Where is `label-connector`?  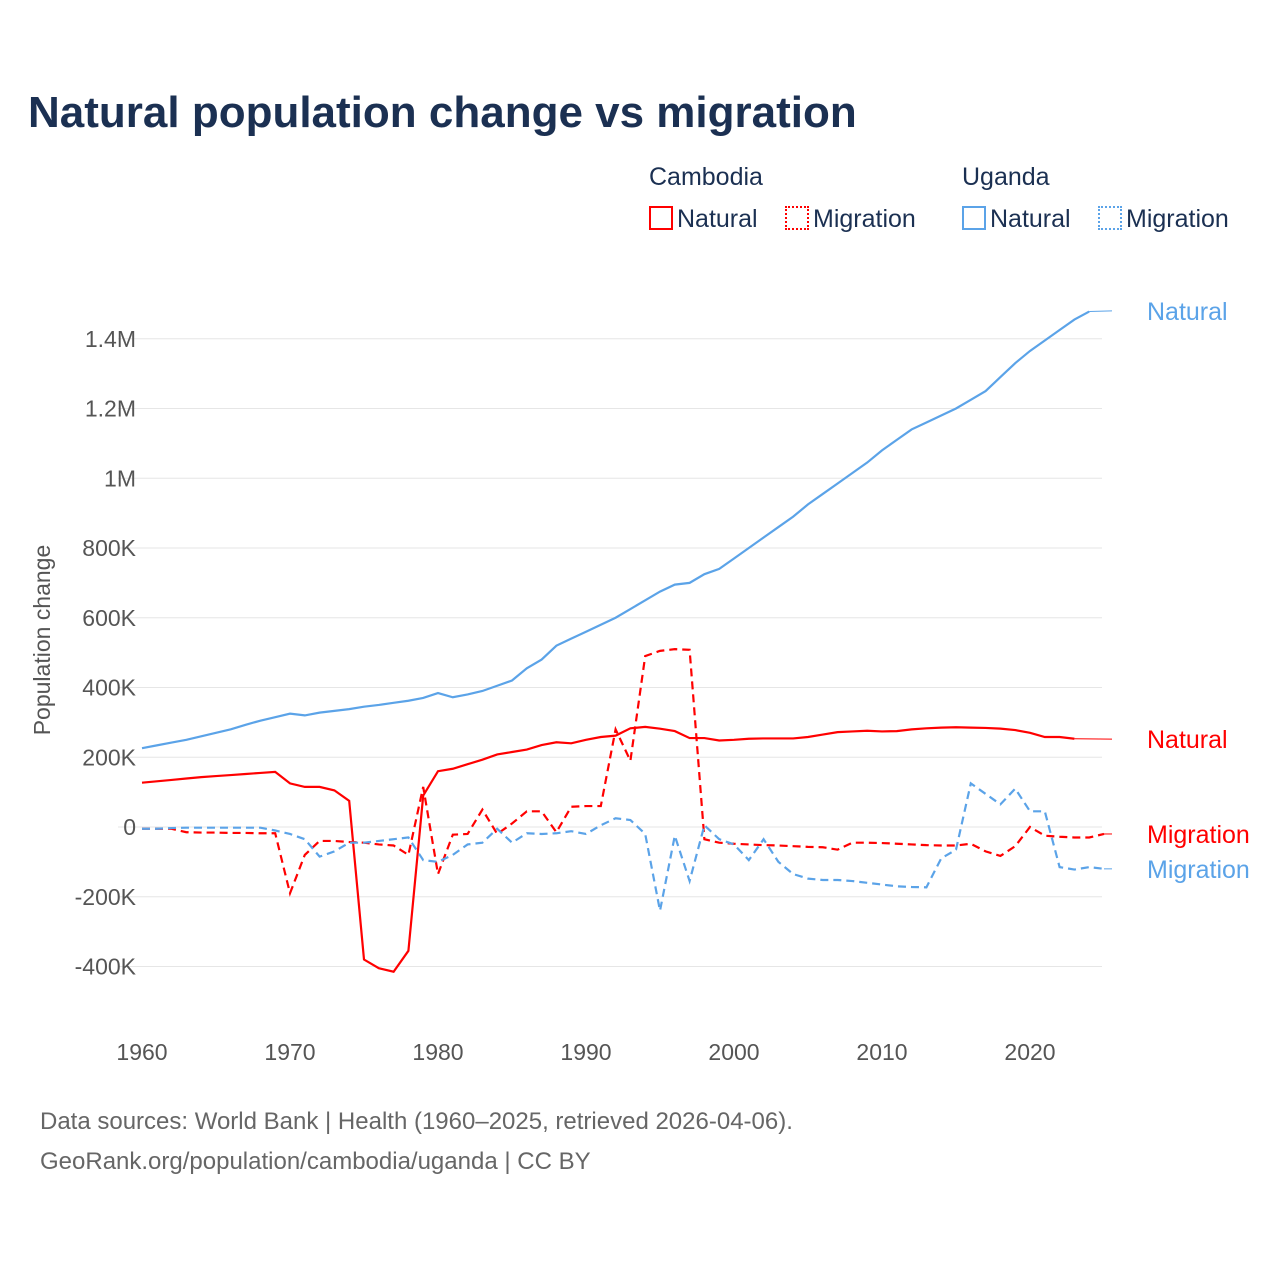 label-connector is located at coordinates (1101, 311).